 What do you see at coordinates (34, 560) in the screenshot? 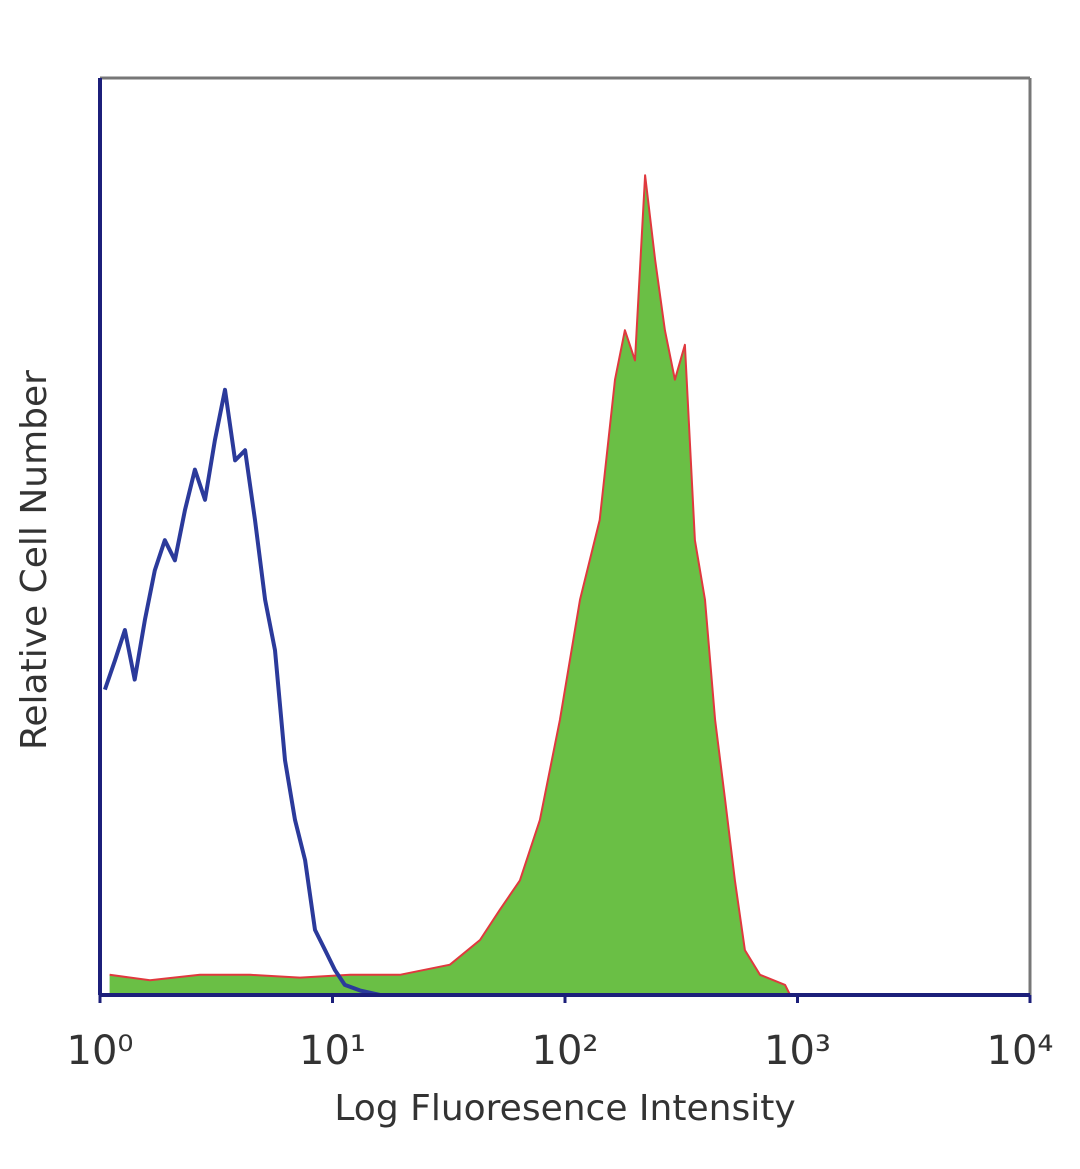
I see `y-axis-title: Relative Cell Number` at bounding box center [34, 560].